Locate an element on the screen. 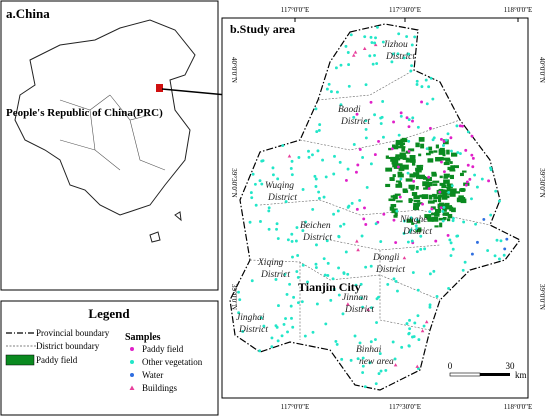 This screenshot has height=416, width=550. lon-tick-label: 118°0'0"E is located at coordinates (518, 407).